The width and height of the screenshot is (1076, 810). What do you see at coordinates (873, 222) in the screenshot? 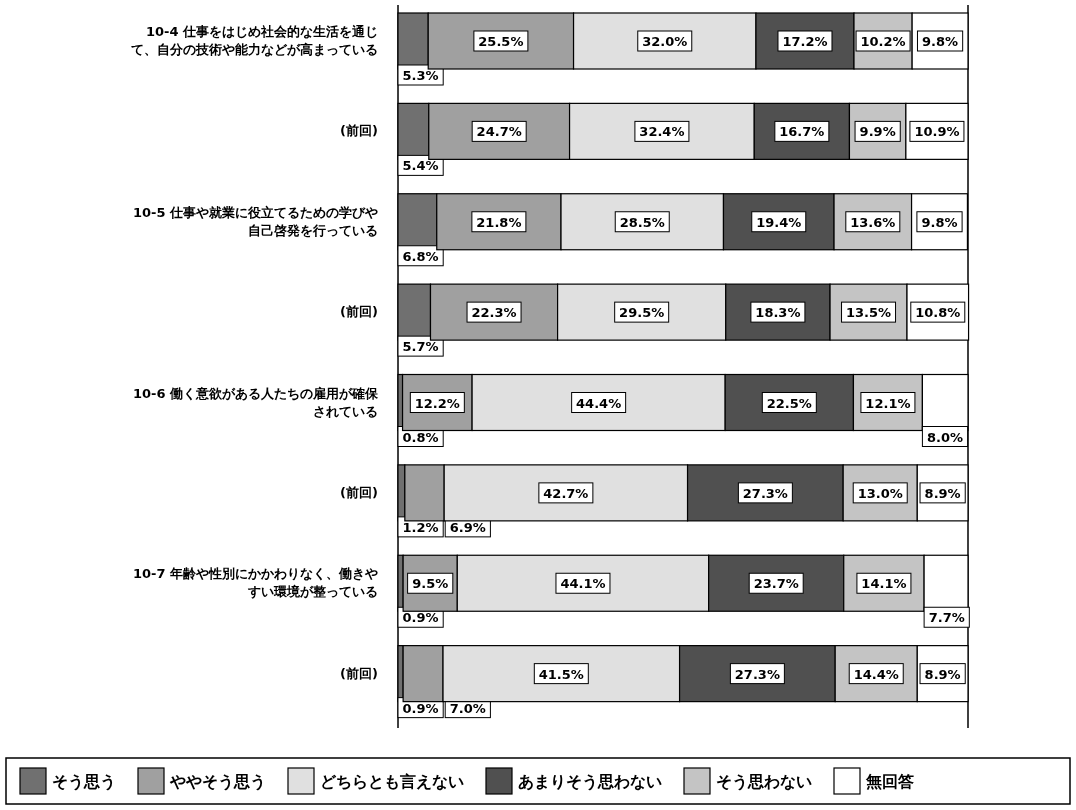
I see `data-label: 13.6%` at bounding box center [873, 222].